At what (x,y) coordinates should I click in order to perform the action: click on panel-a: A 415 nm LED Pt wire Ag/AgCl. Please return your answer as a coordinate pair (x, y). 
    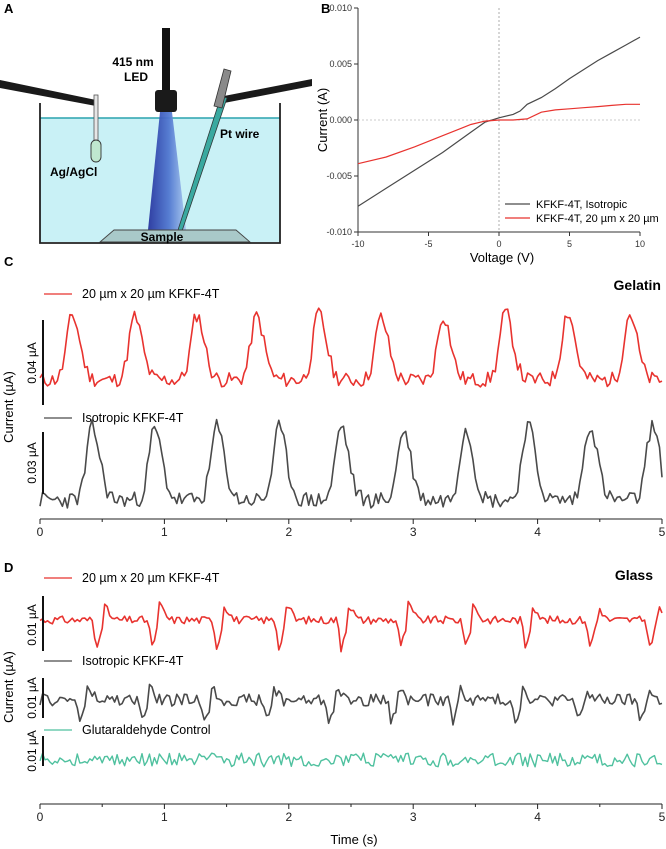
    Looking at the image, I should click on (156, 122).